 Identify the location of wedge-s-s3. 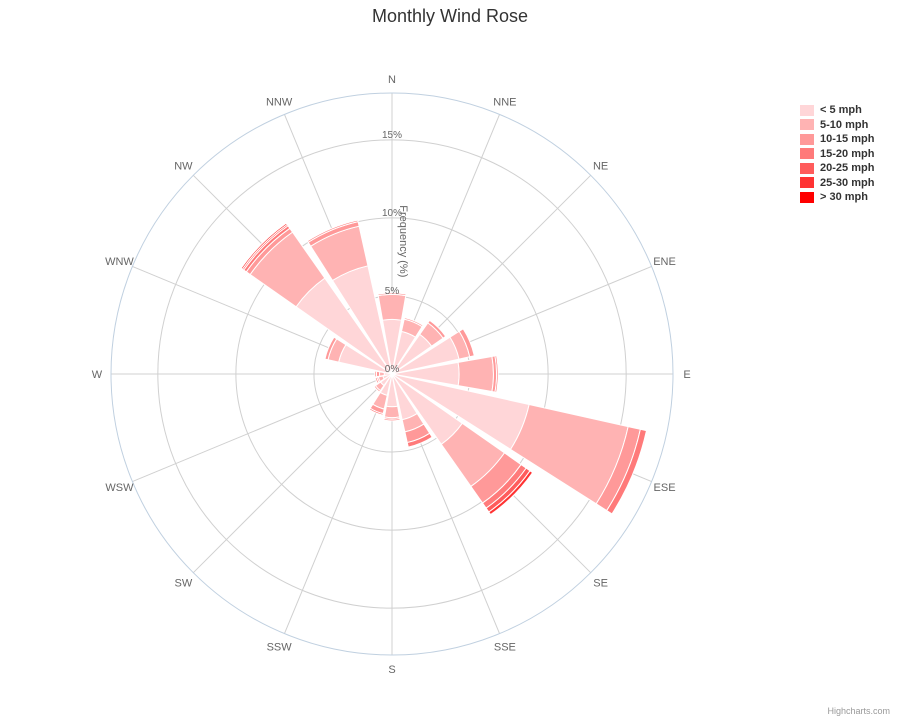
(392, 420).